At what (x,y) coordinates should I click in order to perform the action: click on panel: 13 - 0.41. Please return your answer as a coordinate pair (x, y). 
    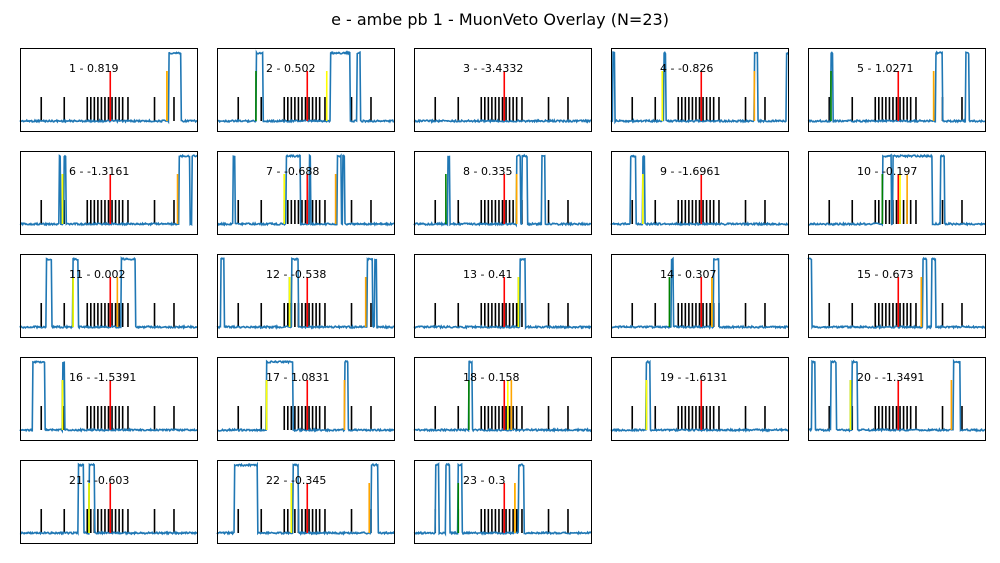
    Looking at the image, I should click on (502, 296).